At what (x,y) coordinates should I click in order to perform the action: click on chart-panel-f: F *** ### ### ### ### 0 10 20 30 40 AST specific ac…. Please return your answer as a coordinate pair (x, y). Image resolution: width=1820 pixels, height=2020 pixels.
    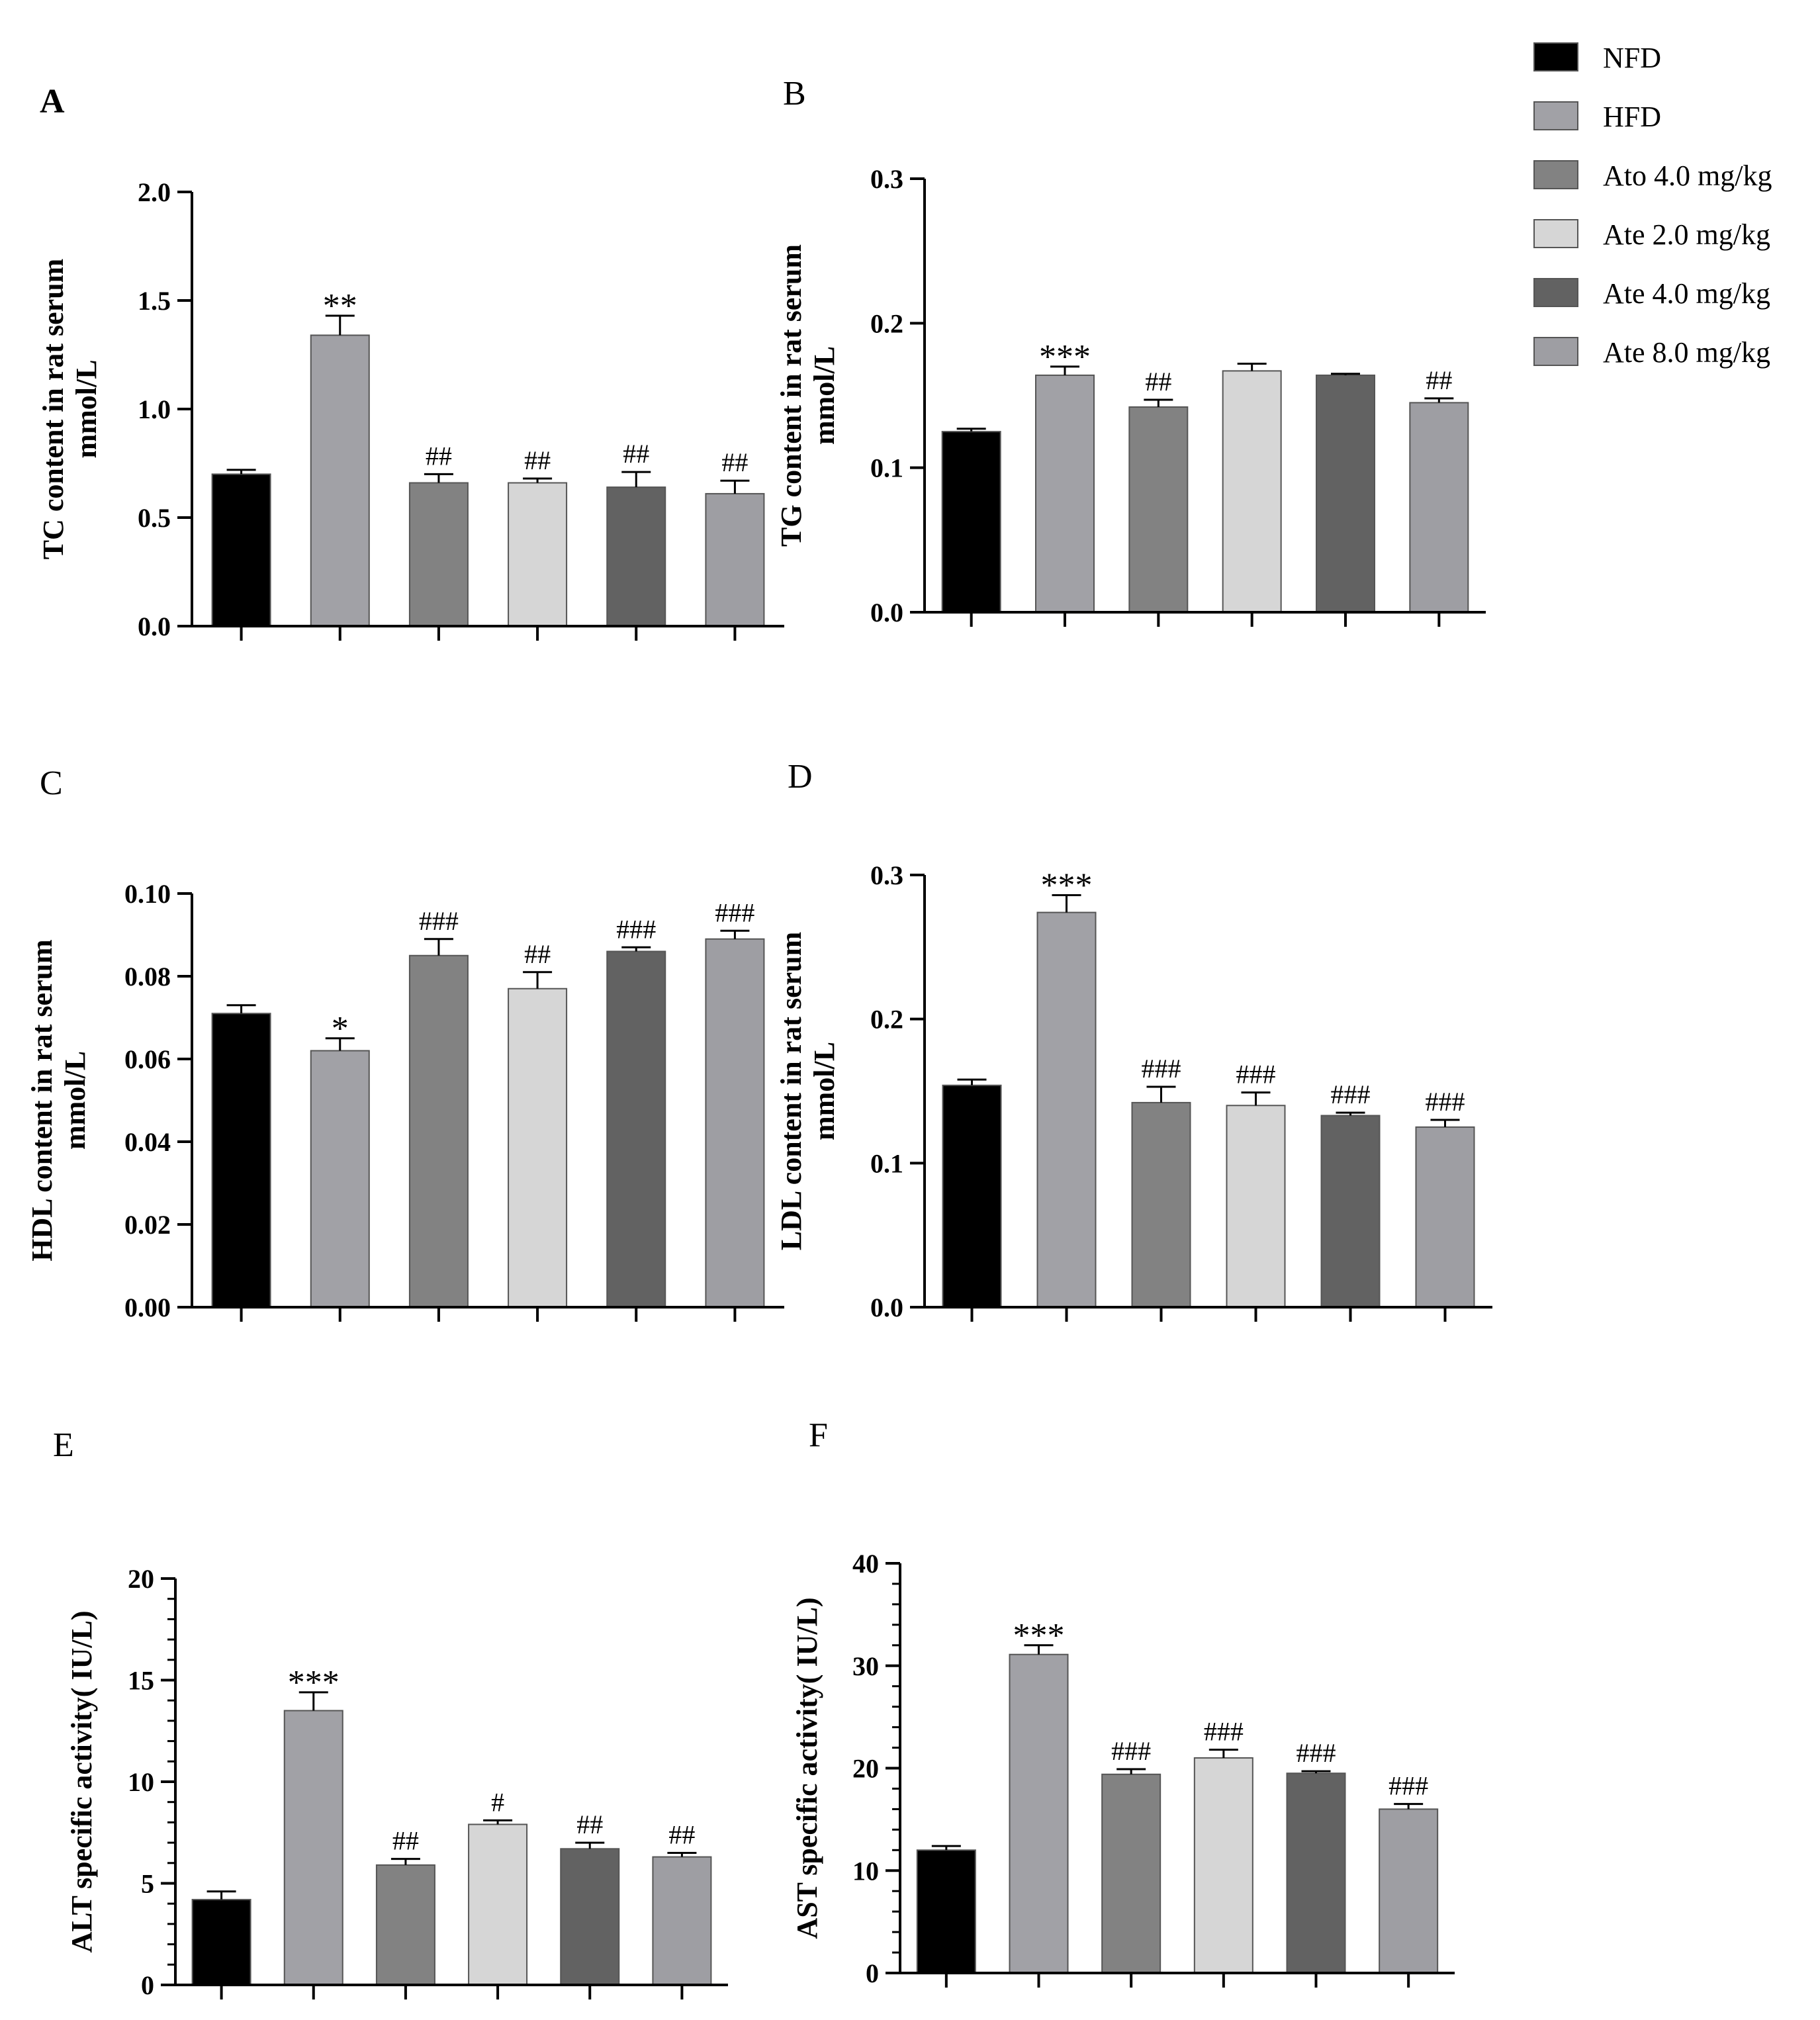
    Looking at the image, I should click on (1123, 1702).